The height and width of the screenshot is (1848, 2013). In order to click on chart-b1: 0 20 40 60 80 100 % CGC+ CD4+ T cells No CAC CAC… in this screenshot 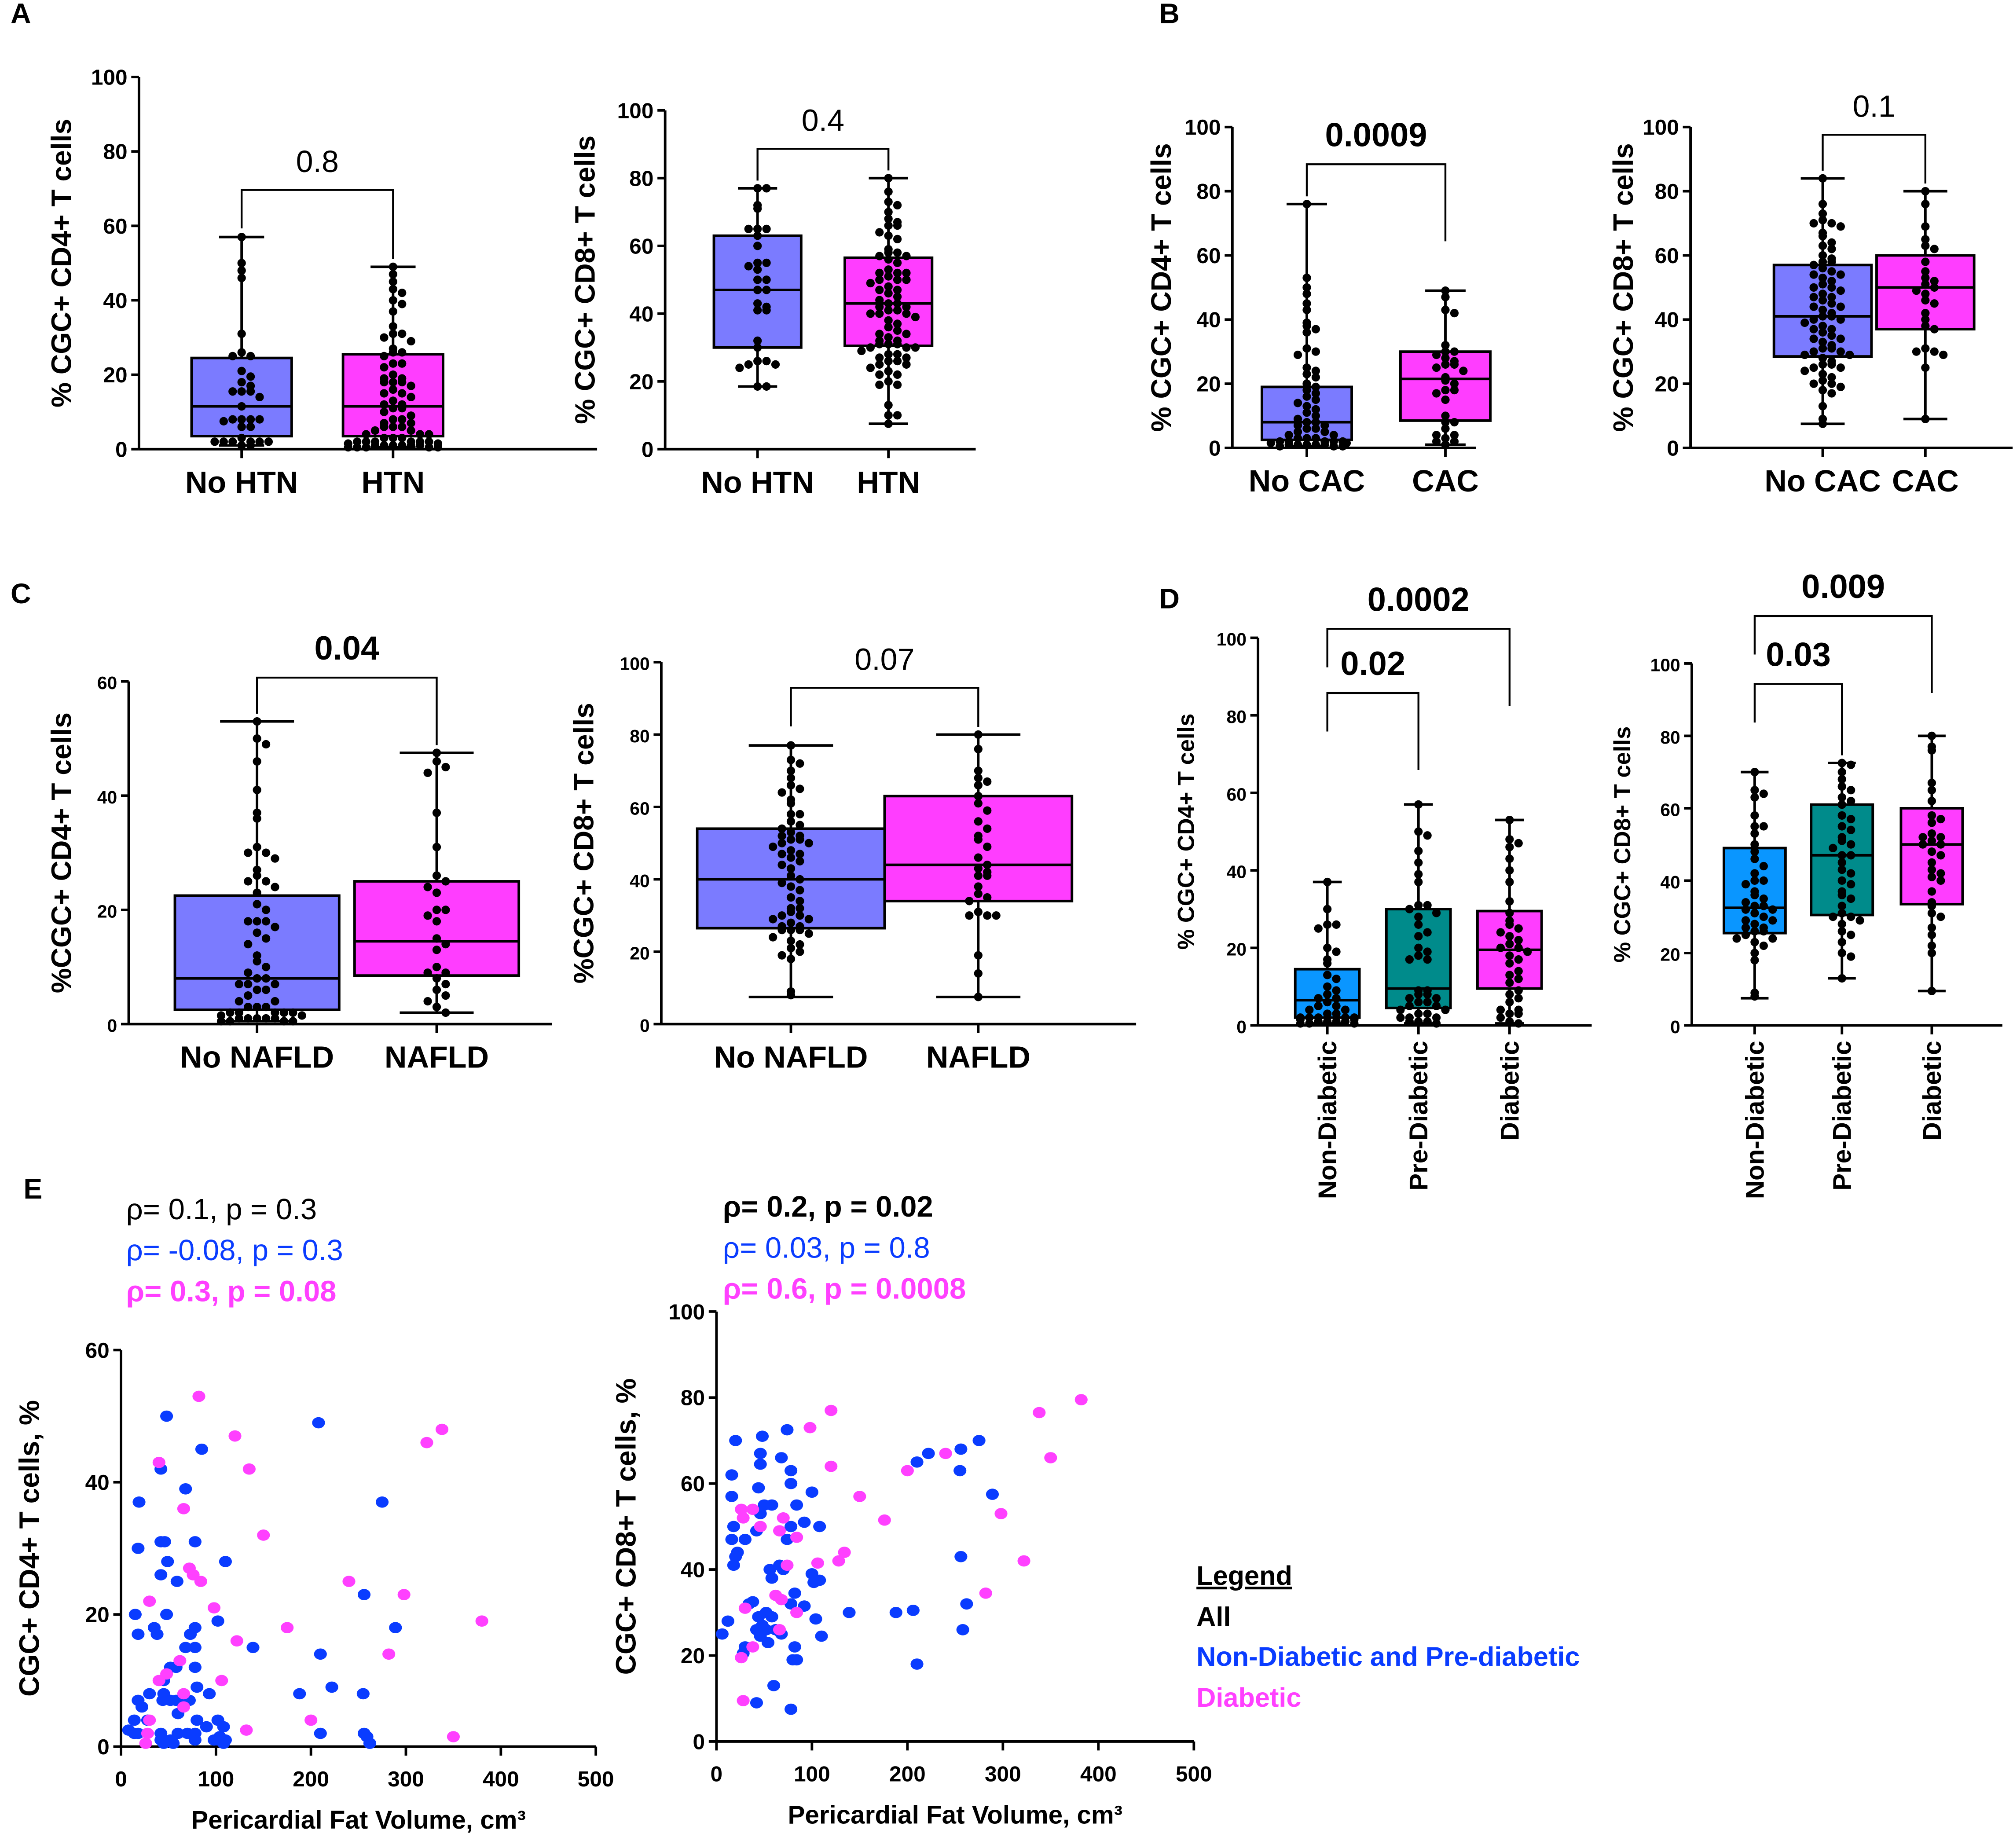, I will do `click(1319, 306)`.